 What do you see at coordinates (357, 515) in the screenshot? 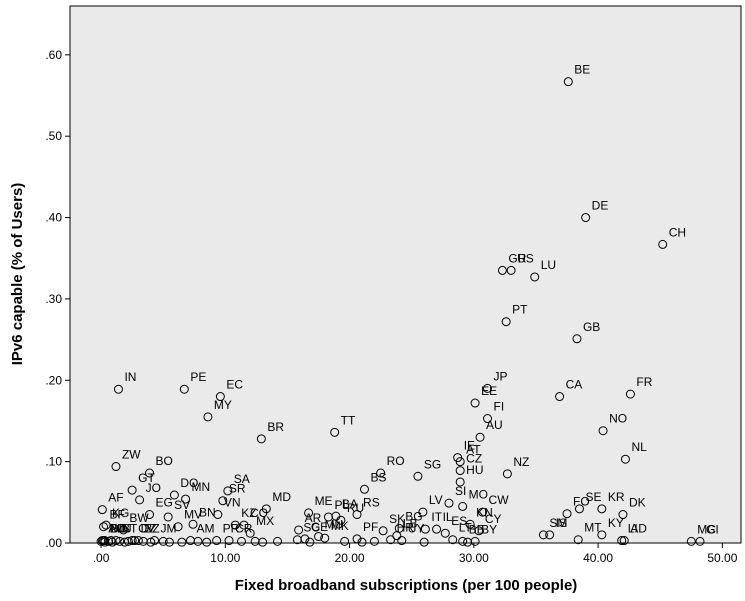
I see `data-point-rs` at bounding box center [357, 515].